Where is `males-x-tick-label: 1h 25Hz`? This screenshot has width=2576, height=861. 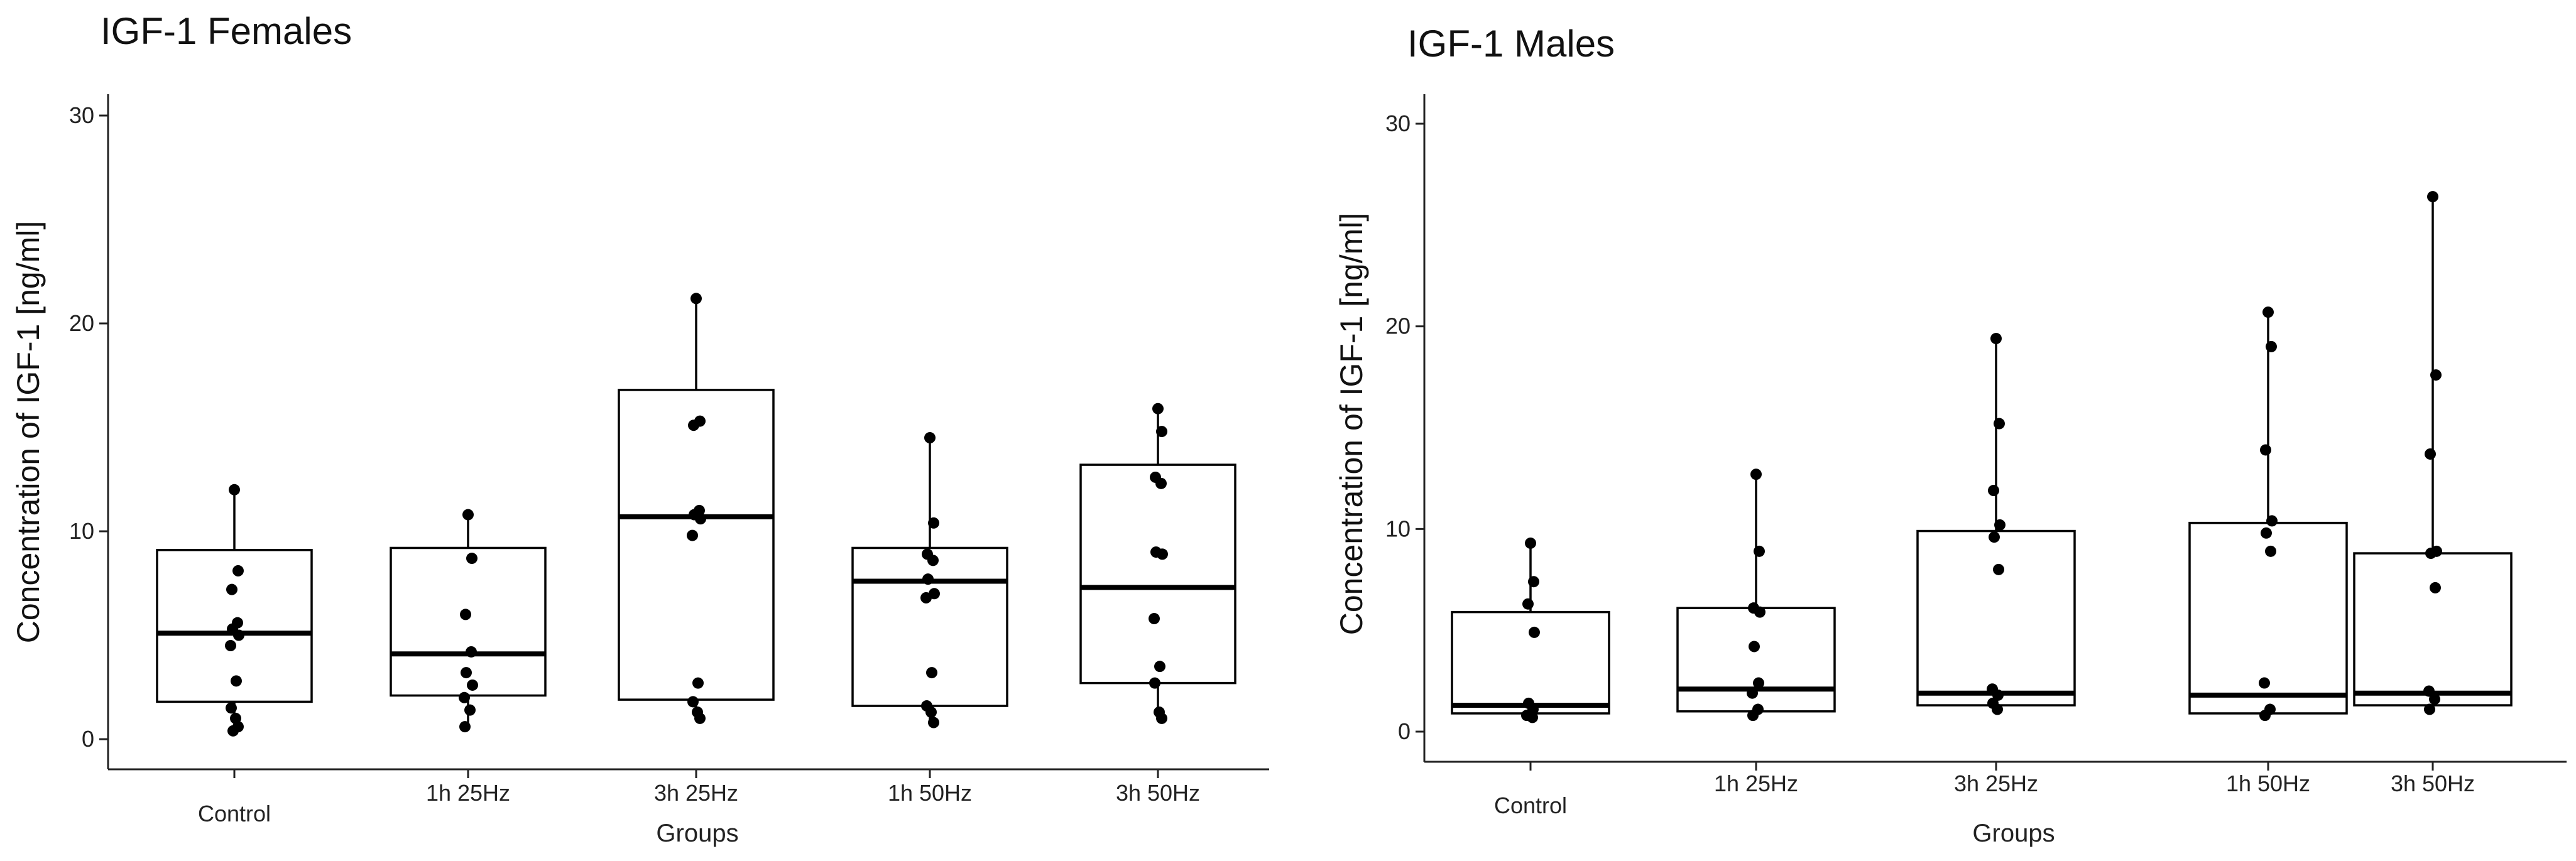
males-x-tick-label: 1h 25Hz is located at coordinates (1756, 783).